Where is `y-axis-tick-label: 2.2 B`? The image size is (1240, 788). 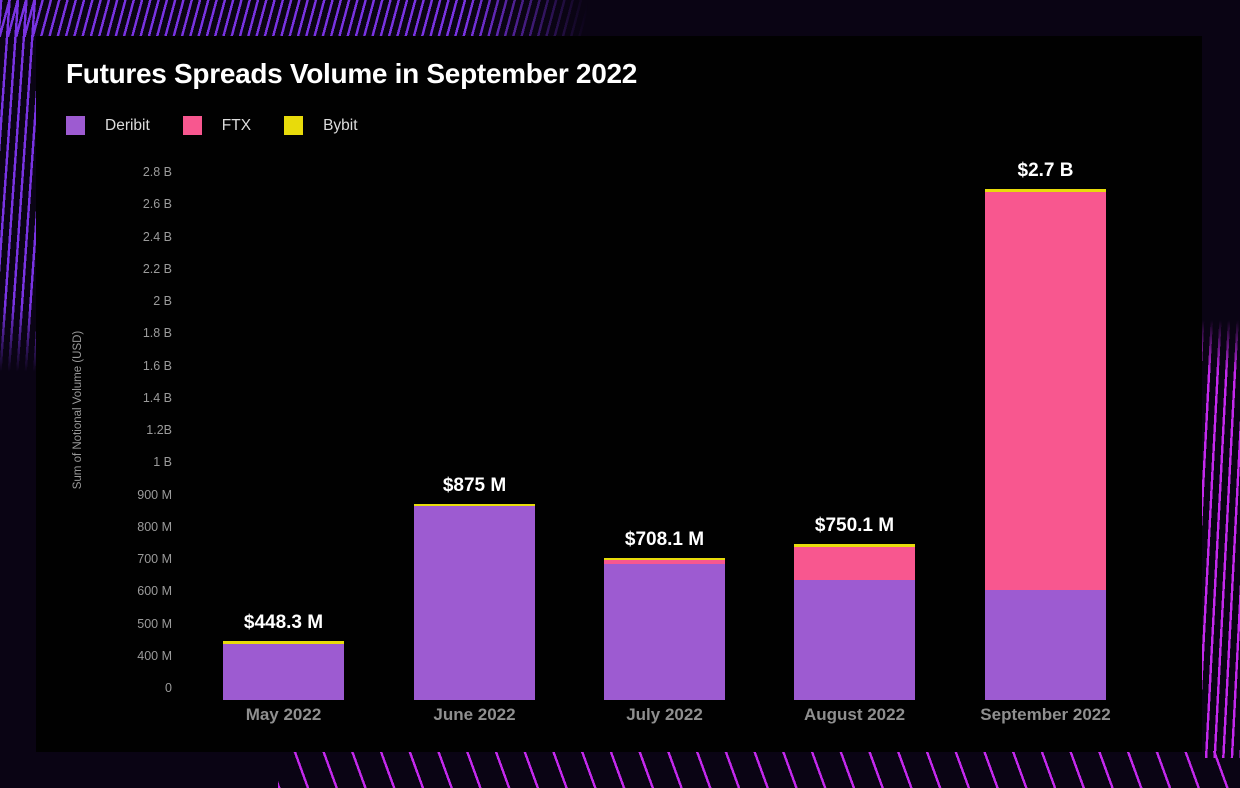 y-axis-tick-label: 2.2 B is located at coordinates (157, 268).